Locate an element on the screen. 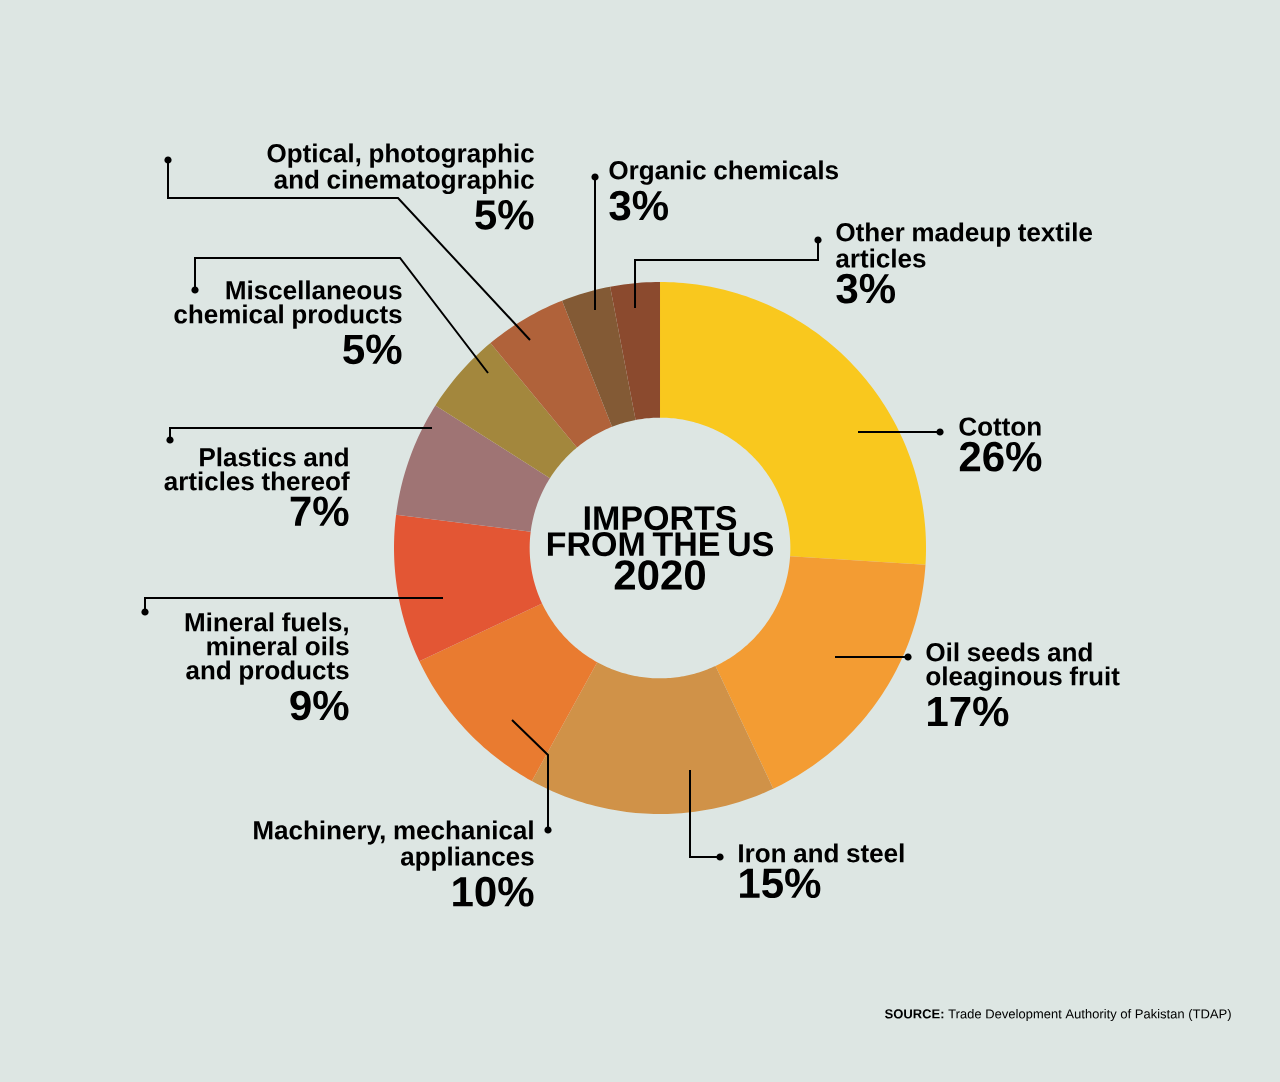  slice-label: Plastics and articles thereof is located at coordinates (257, 469).